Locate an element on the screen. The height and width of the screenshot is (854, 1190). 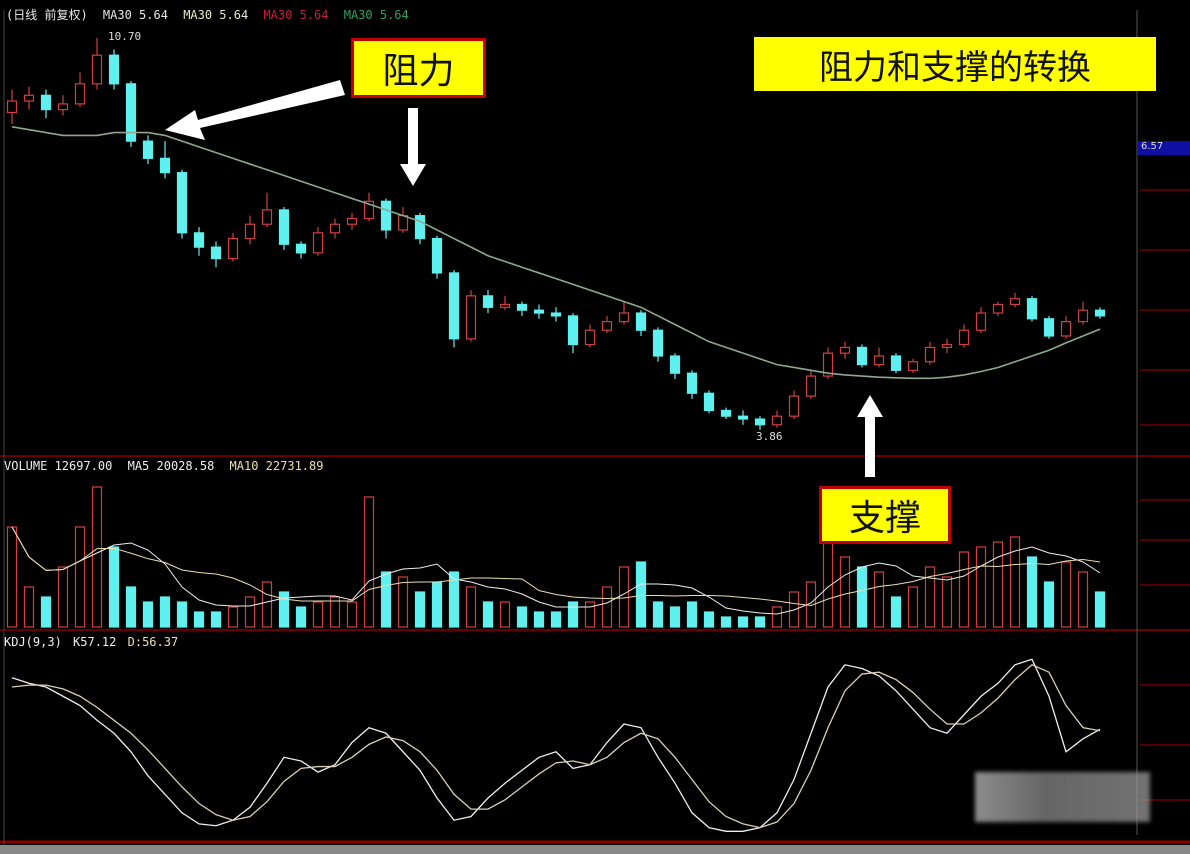
volume-ma5: MA5 20028.58 is located at coordinates (171, 466).